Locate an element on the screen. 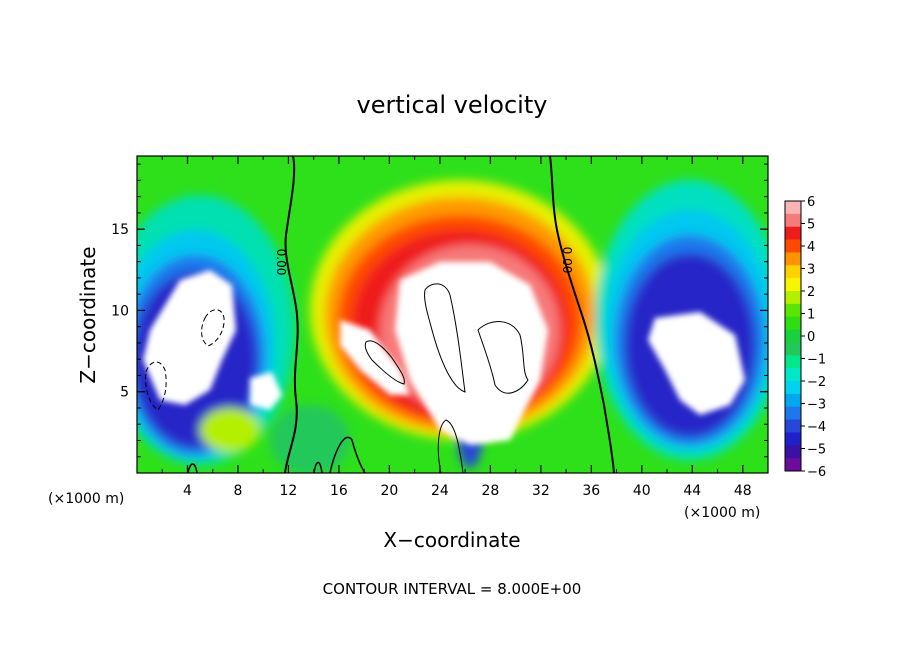  contour-interval-note: CONTOUR INTERVAL = 8.000E+00 is located at coordinates (452, 589).